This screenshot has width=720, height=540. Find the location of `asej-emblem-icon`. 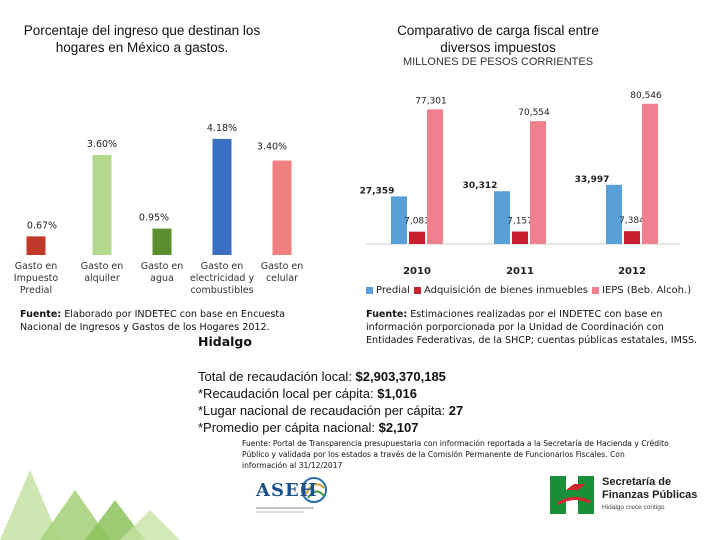

asej-emblem-icon is located at coordinates (291, 495).